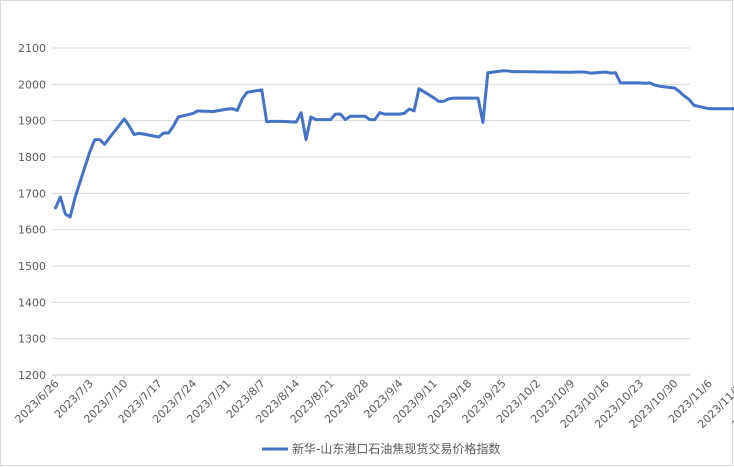  Describe the element at coordinates (32, 230) in the screenshot. I see `y-tick-label: 1600` at that location.